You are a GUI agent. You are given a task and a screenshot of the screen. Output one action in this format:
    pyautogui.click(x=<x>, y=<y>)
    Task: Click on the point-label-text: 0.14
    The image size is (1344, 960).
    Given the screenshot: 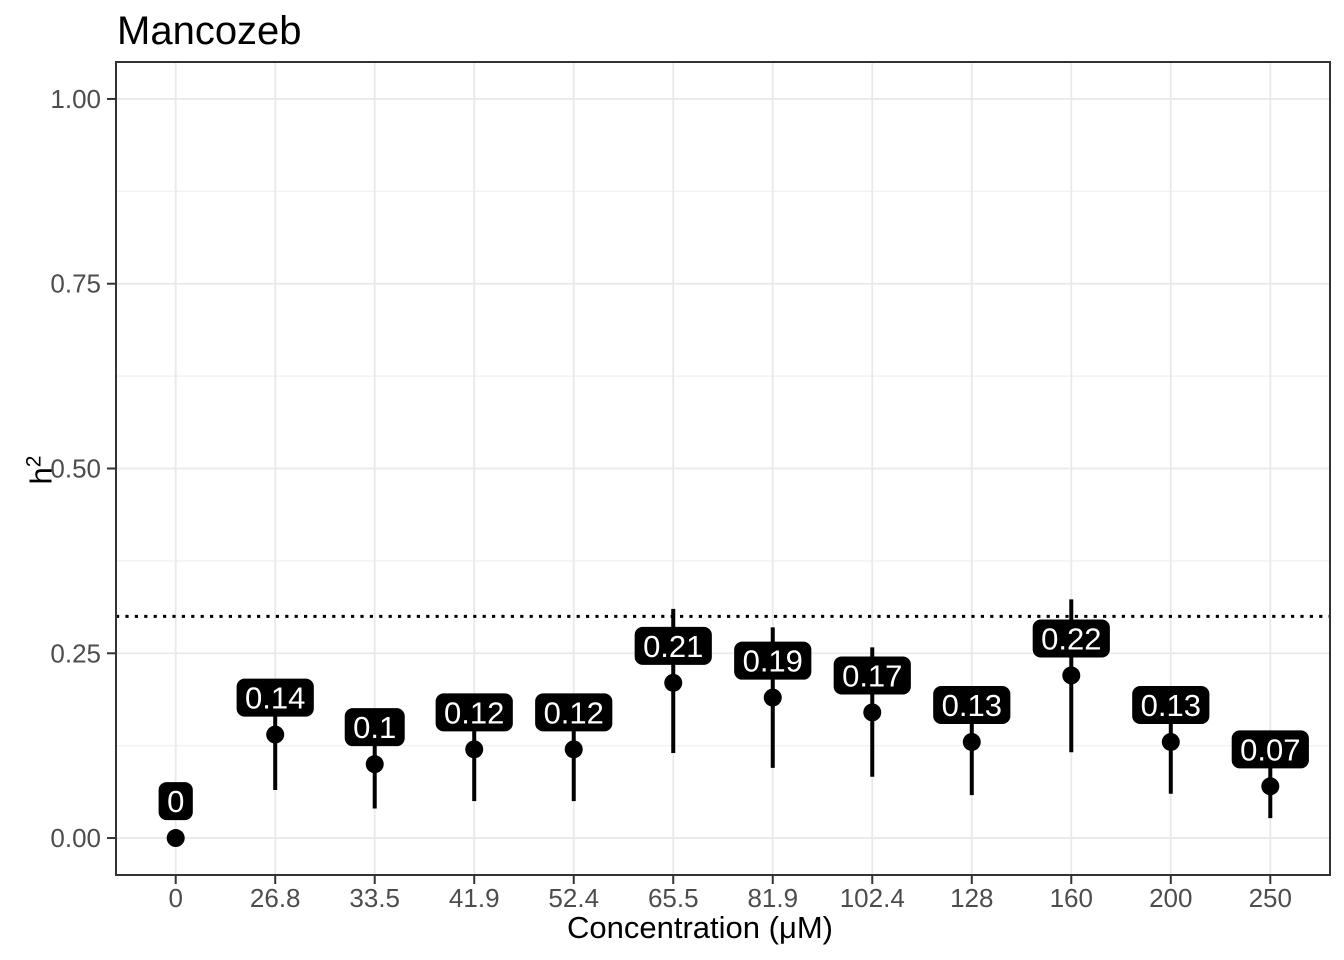 What is the action you would take?
    pyautogui.click(x=275, y=698)
    